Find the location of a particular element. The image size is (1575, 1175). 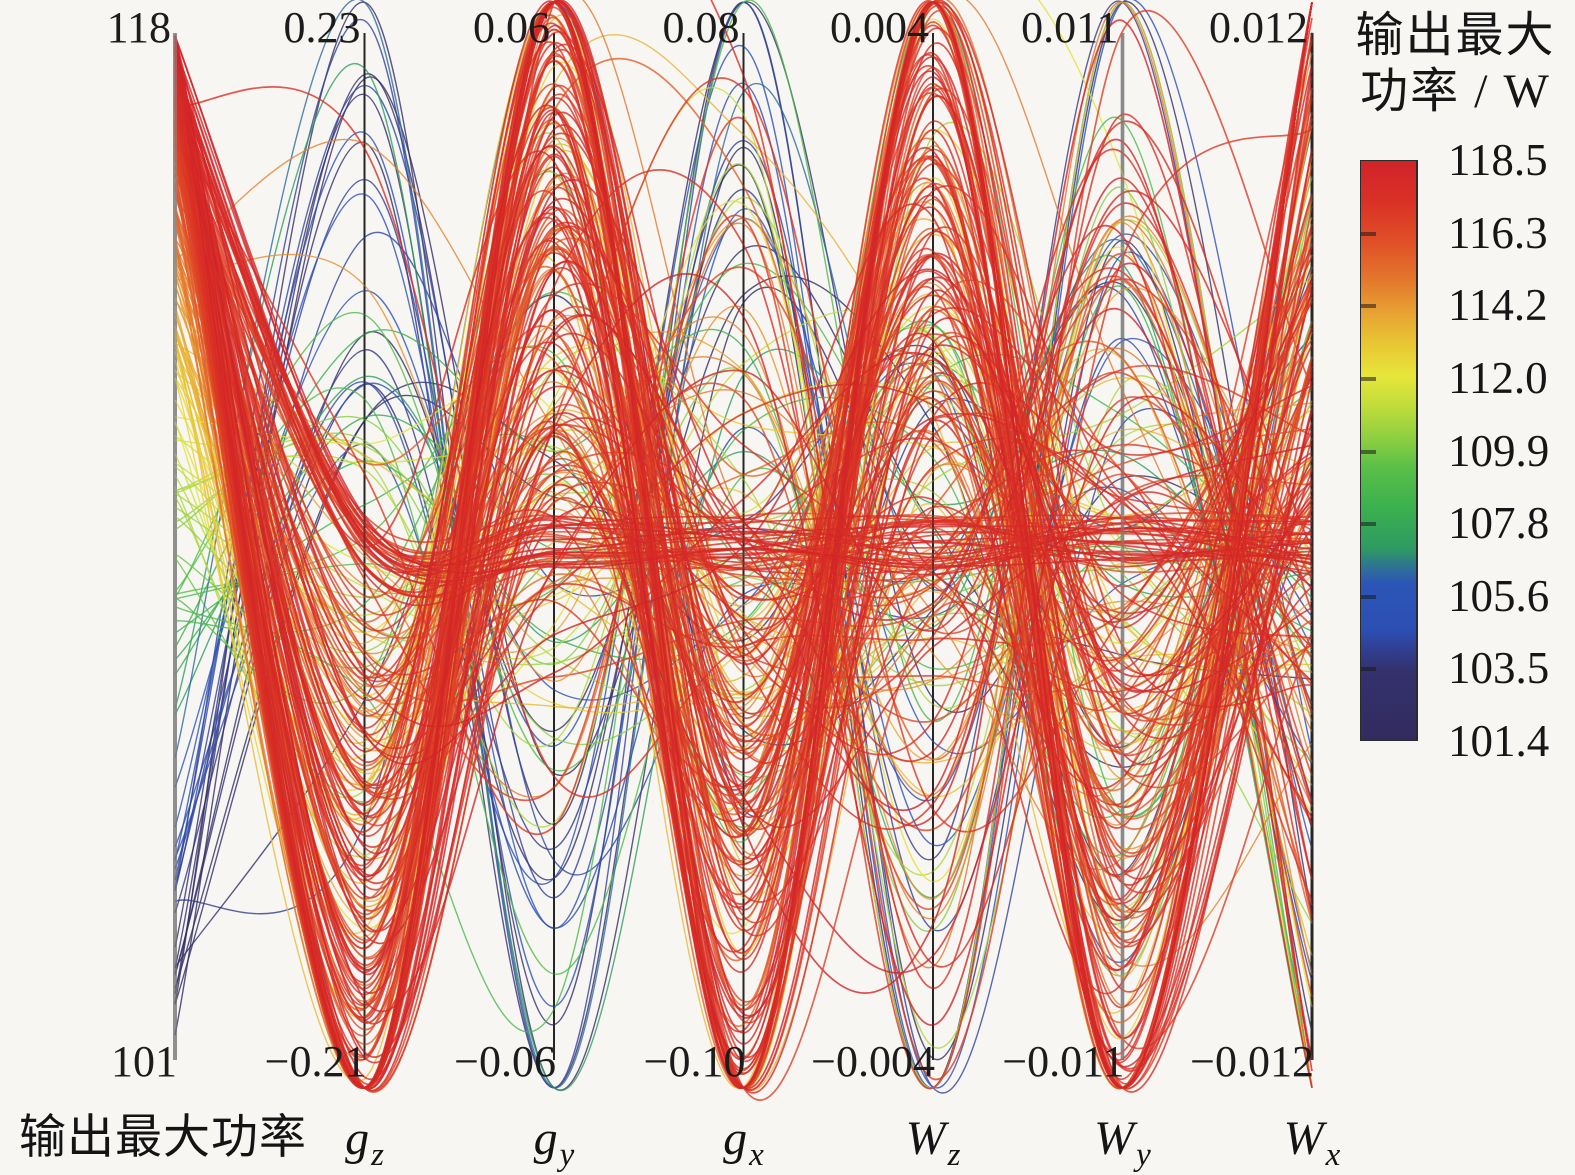

axis-name: gz is located at coordinates (364, 1143).